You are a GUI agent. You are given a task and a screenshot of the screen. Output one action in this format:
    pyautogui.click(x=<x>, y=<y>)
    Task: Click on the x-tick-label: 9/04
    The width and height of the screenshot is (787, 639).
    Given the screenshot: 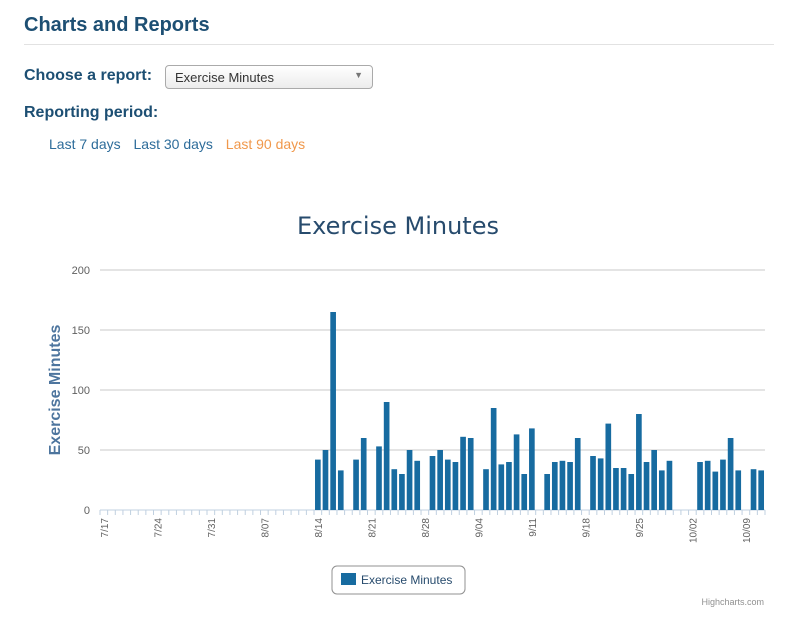 What is the action you would take?
    pyautogui.click(x=479, y=528)
    